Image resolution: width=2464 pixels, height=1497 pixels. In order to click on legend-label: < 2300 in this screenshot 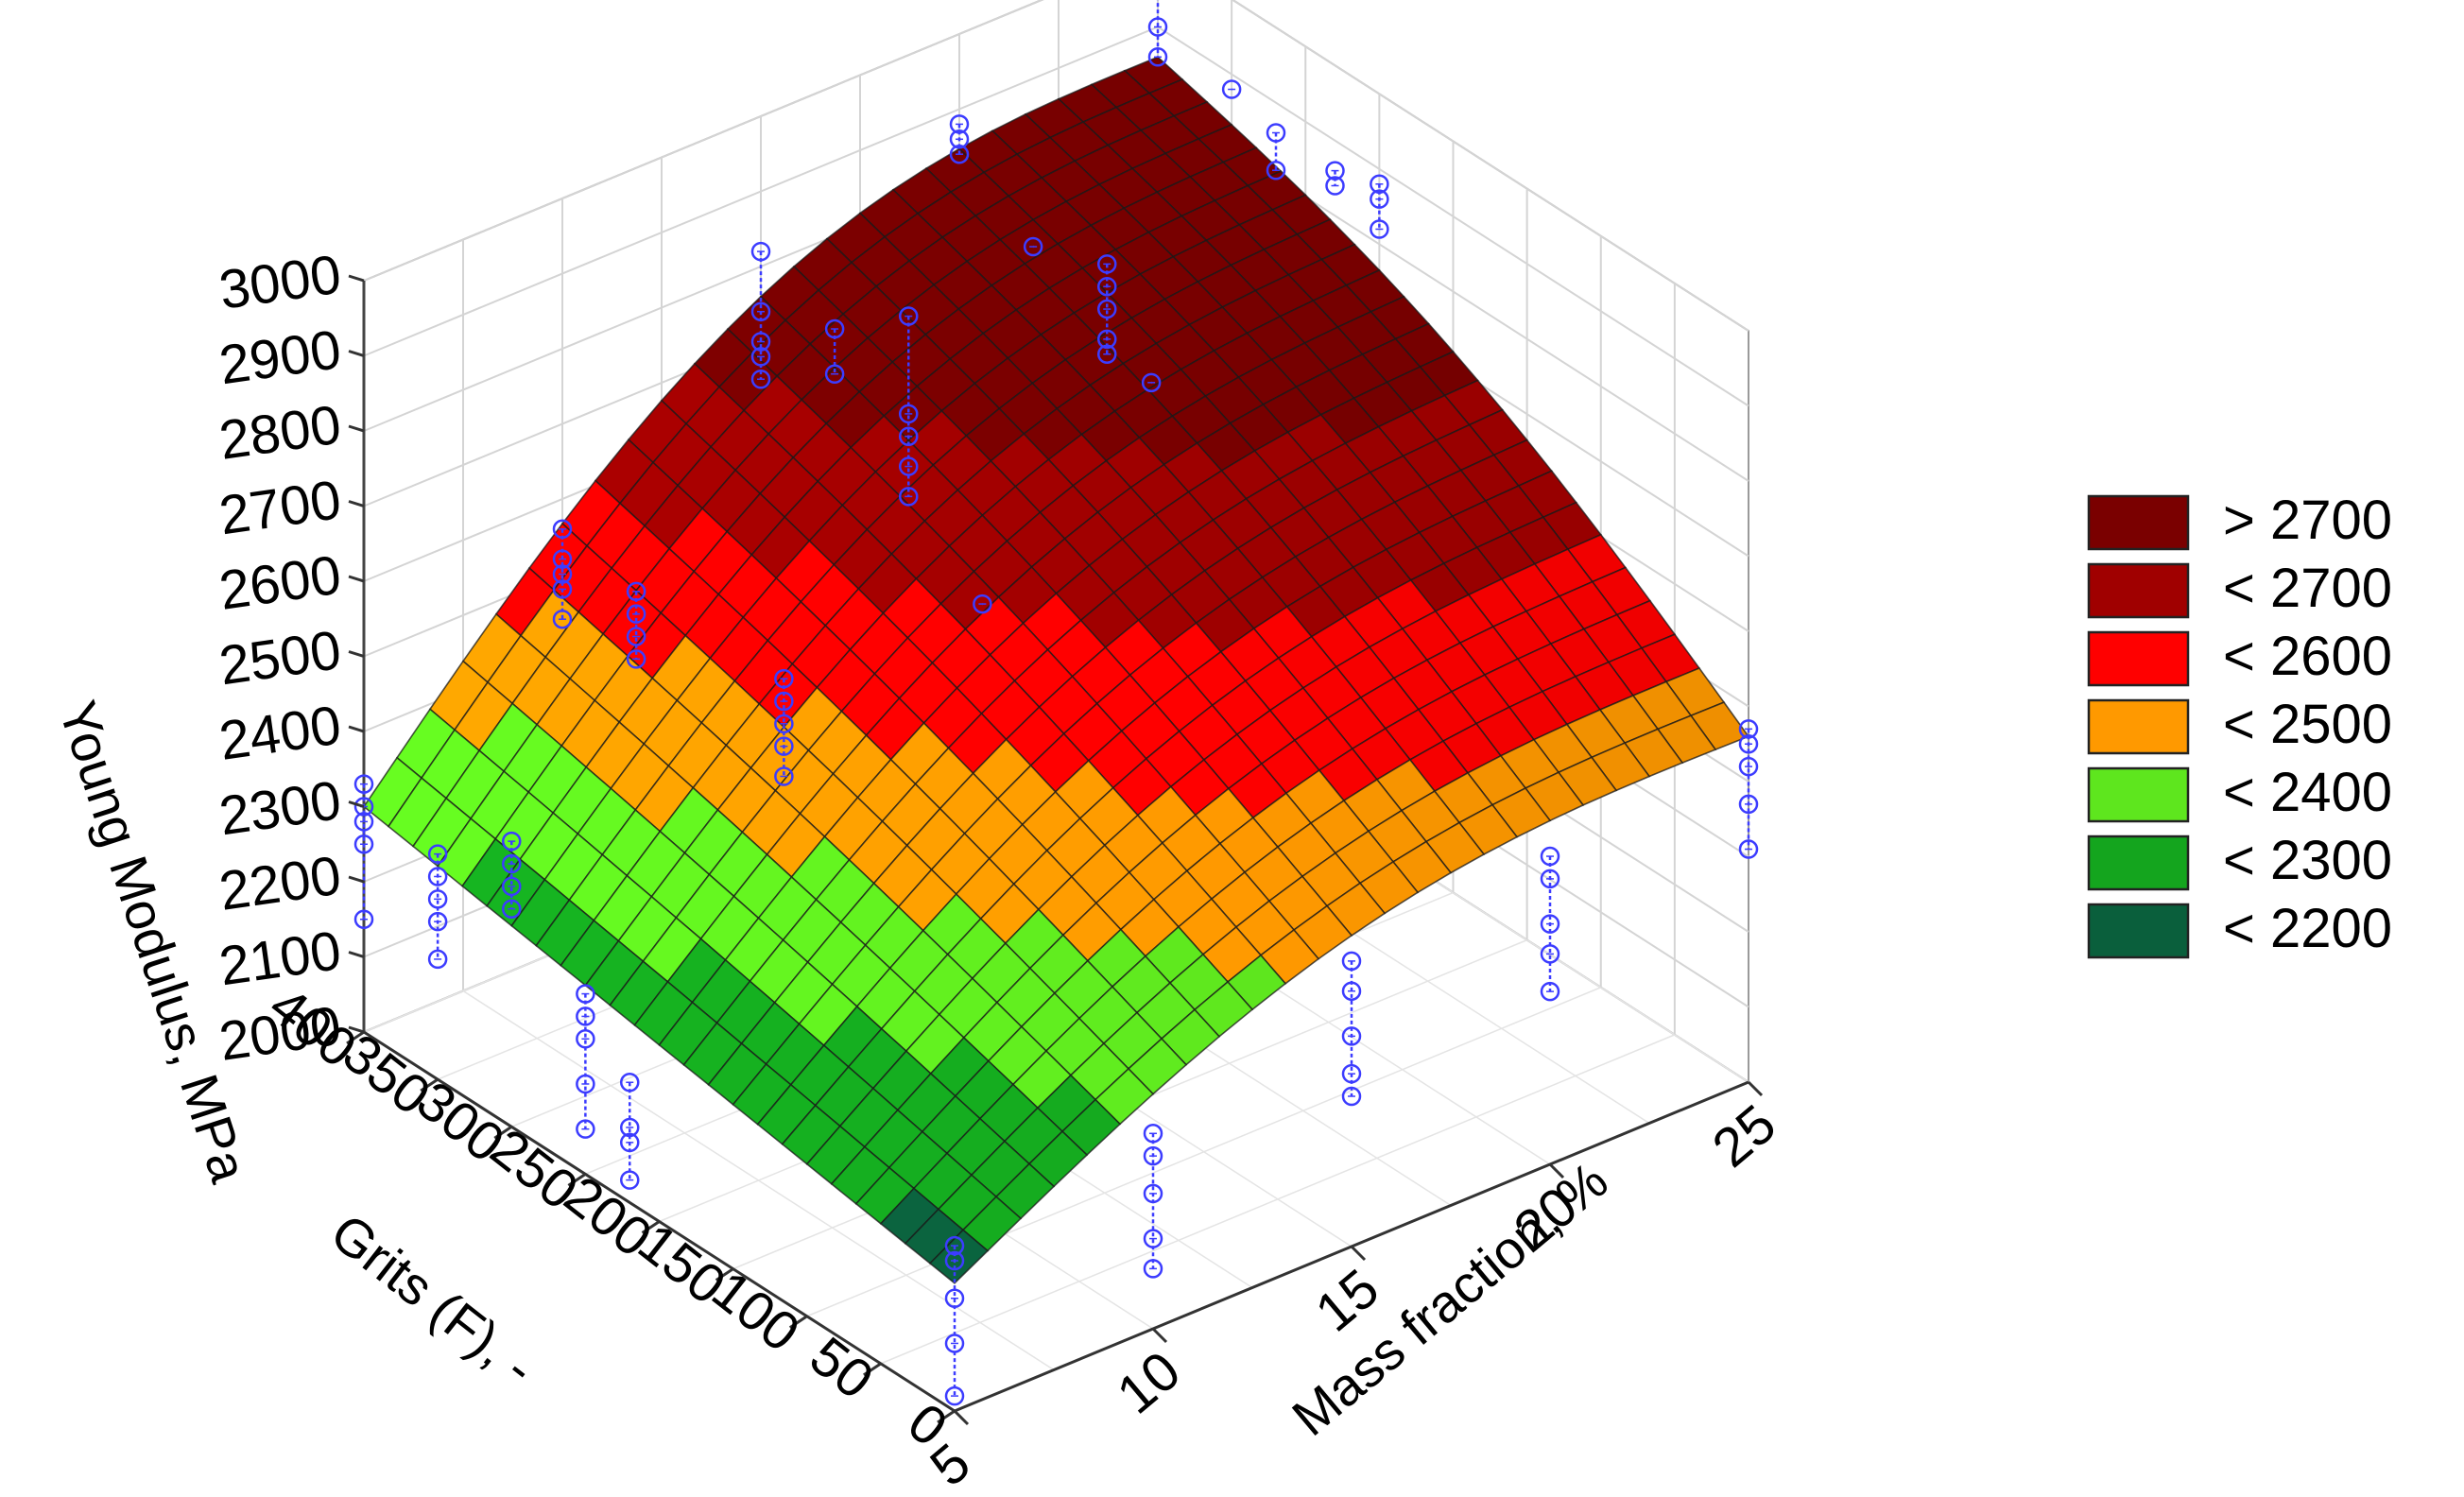, I will do `click(2307, 860)`.